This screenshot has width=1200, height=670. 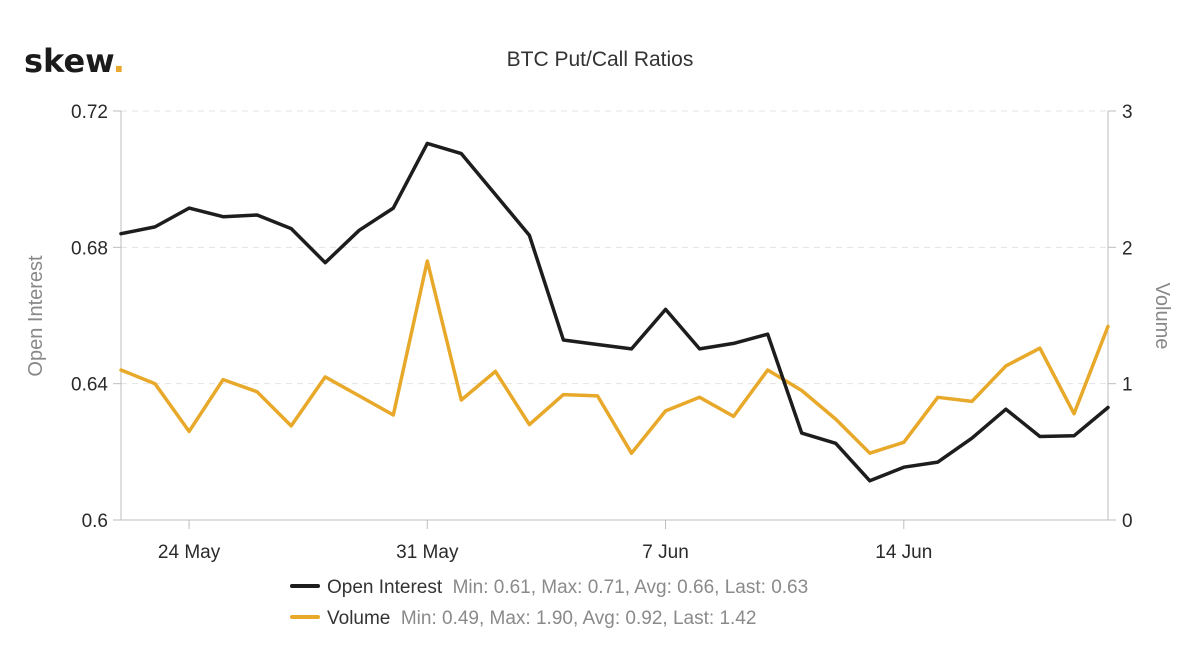 I want to click on y2-tick-label: 3, so click(x=1127, y=112).